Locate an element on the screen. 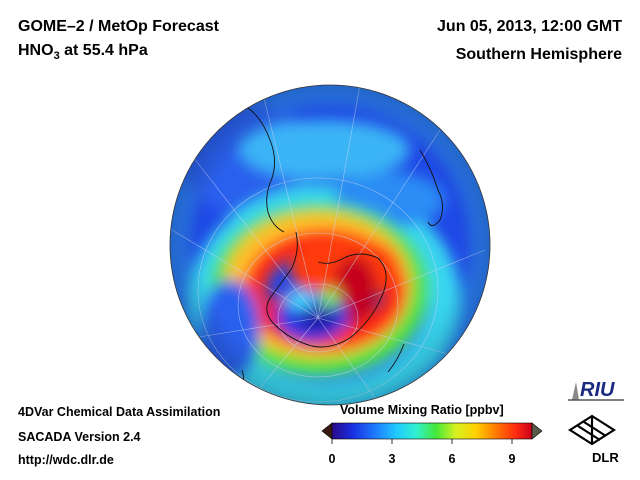 This screenshot has height=480, width=640. region-label: Southern Hemisphere is located at coordinates (538, 54).